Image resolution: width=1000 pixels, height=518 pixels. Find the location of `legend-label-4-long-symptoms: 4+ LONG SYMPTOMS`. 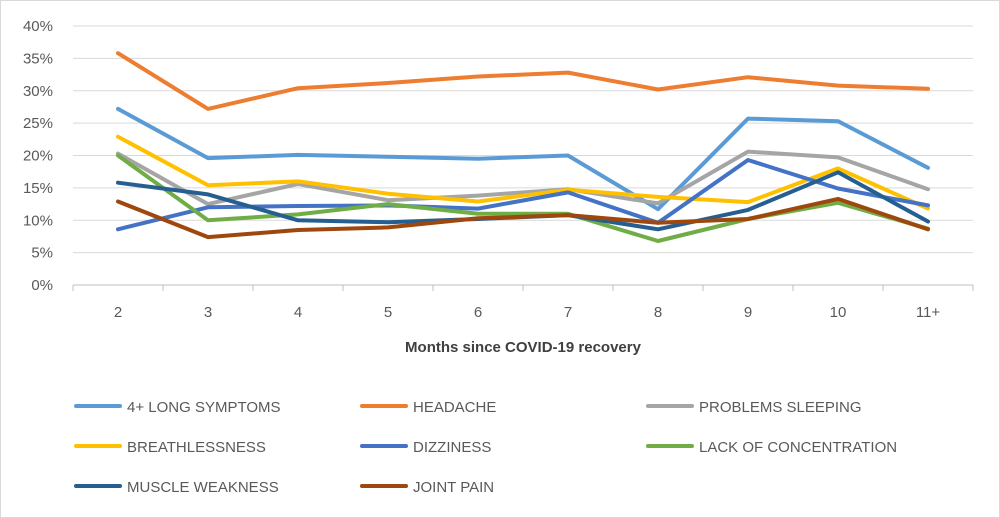

legend-label-4-long-symptoms: 4+ LONG SYMPTOMS is located at coordinates (204, 407).